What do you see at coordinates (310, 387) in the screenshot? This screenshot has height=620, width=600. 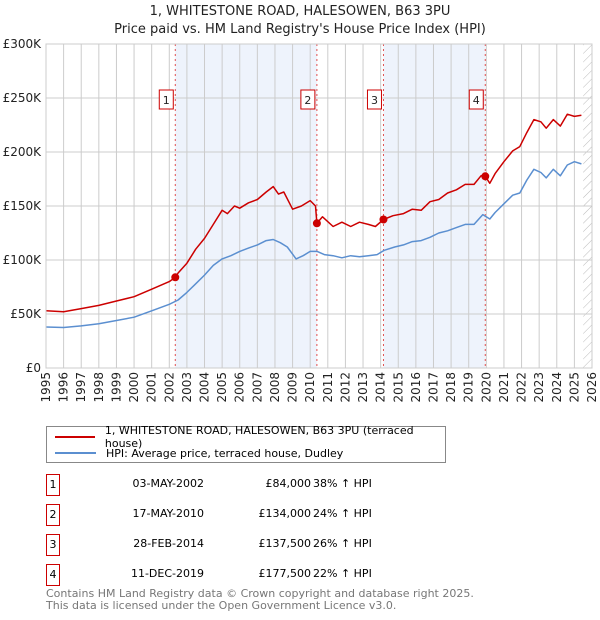 I see `x-tick-label: 2010` at bounding box center [310, 387].